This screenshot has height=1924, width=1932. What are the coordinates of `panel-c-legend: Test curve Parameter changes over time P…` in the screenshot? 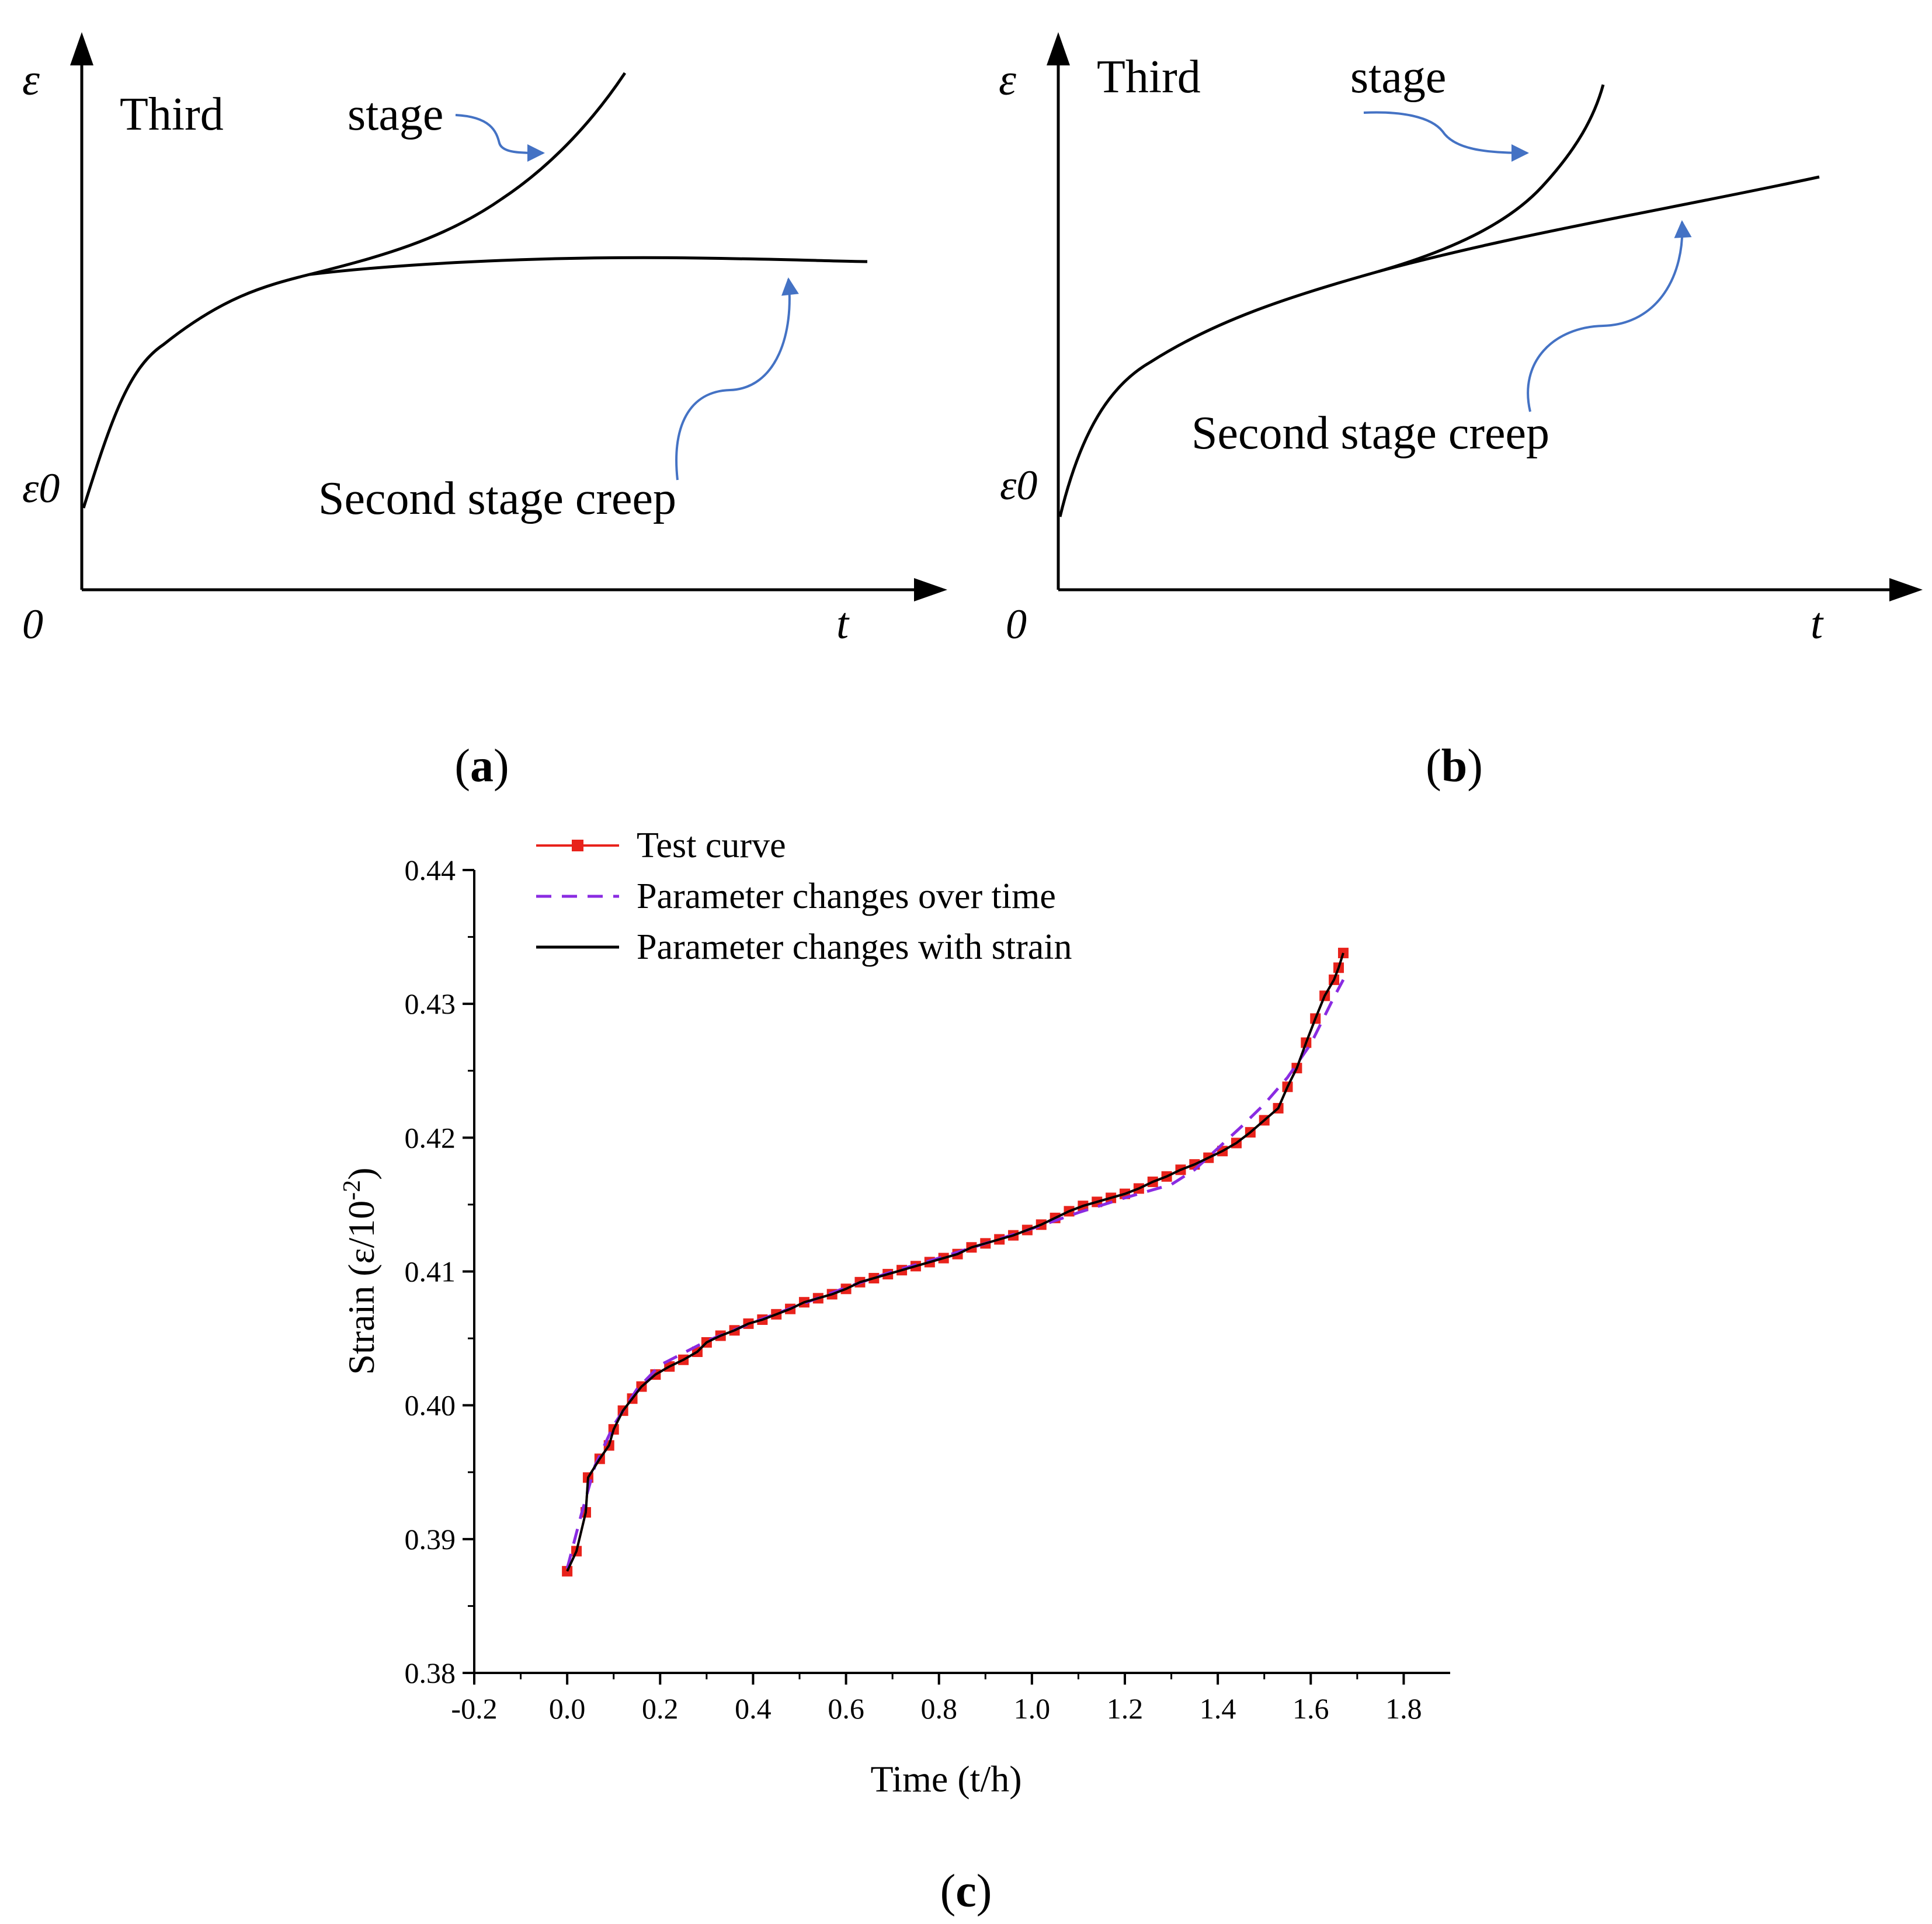 It's located at (804, 896).